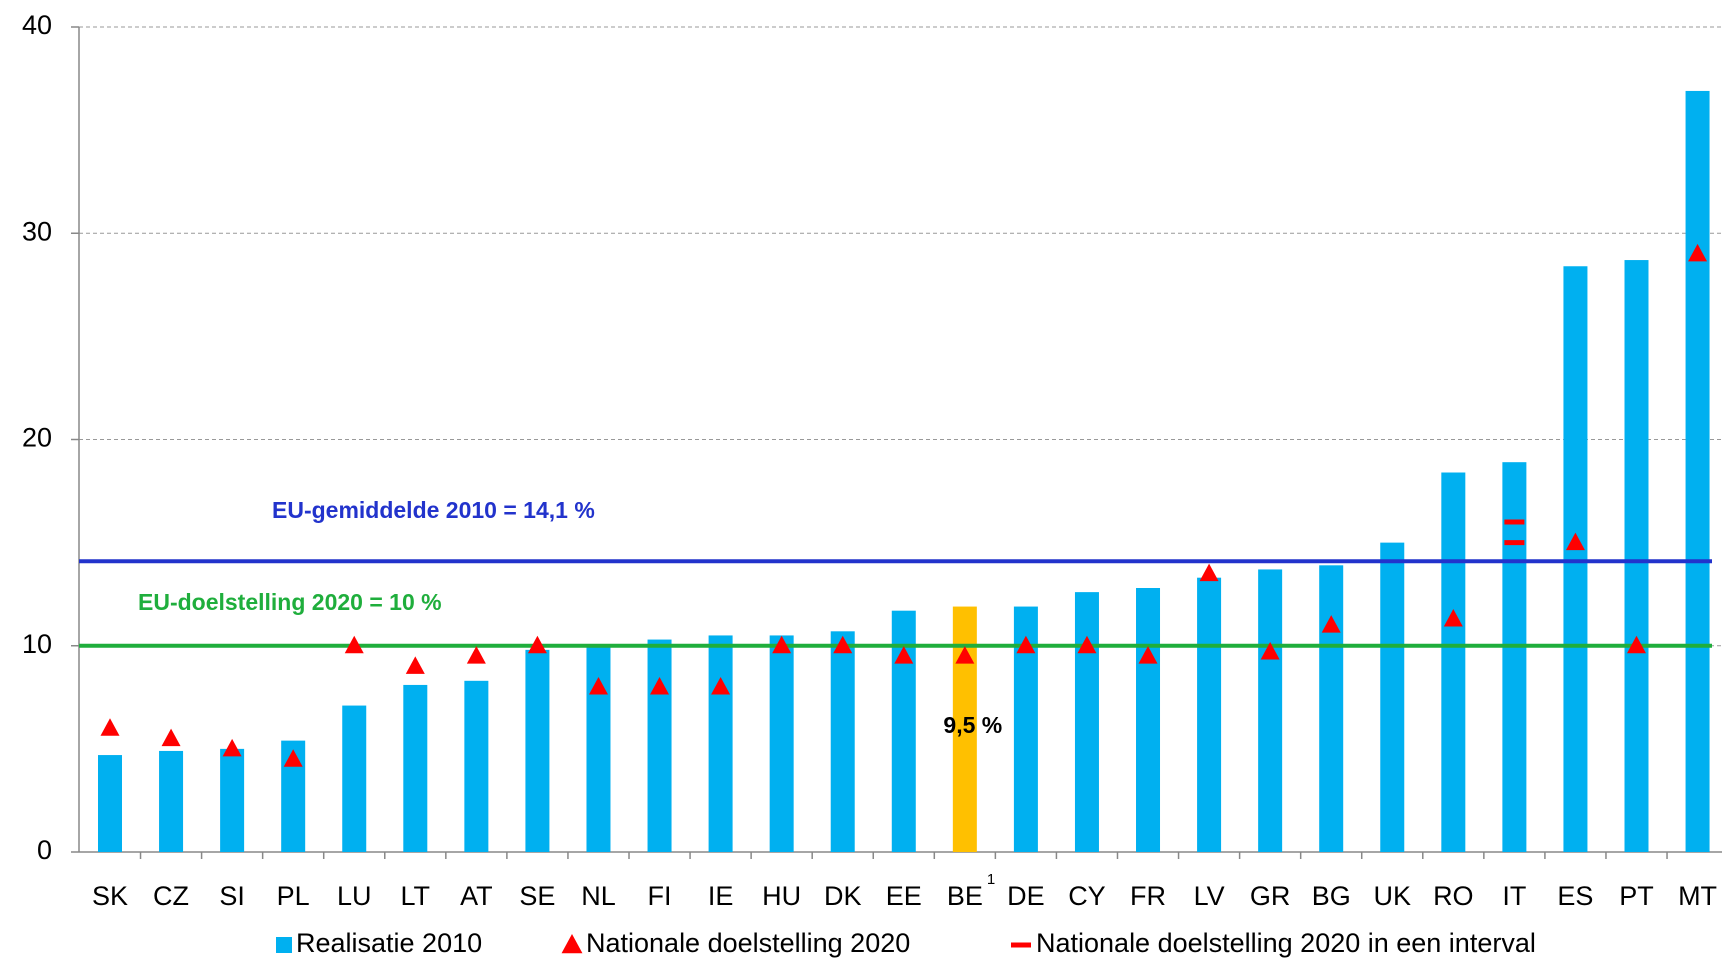  What do you see at coordinates (1575, 896) in the screenshot?
I see `x-tick-label: ES` at bounding box center [1575, 896].